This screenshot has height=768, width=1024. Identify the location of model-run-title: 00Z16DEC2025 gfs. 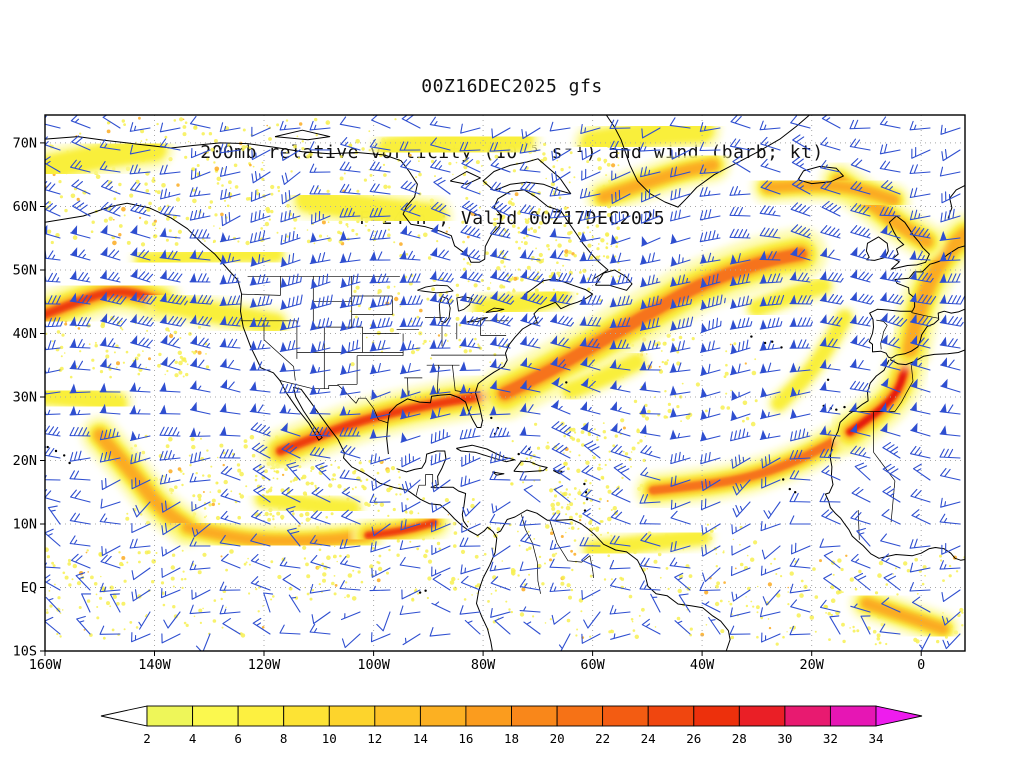
(512, 86).